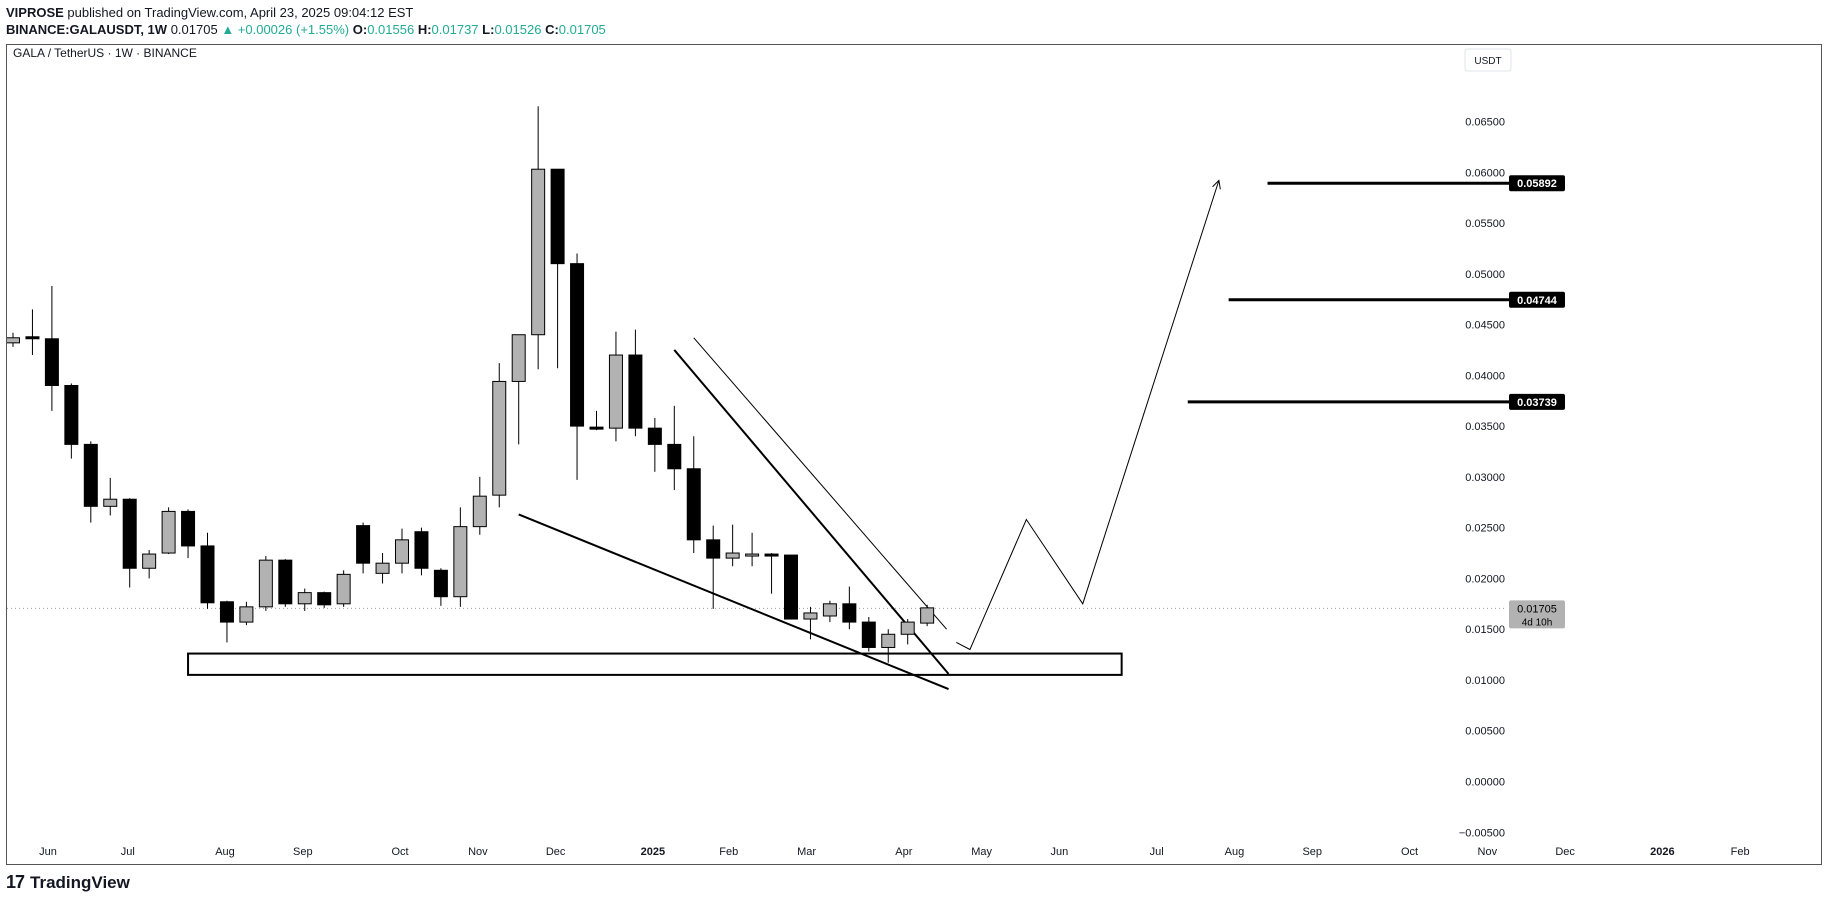 The height and width of the screenshot is (902, 1829). Describe the element at coordinates (1537, 301) in the screenshot. I see `target-level-label: 0.04744` at that location.